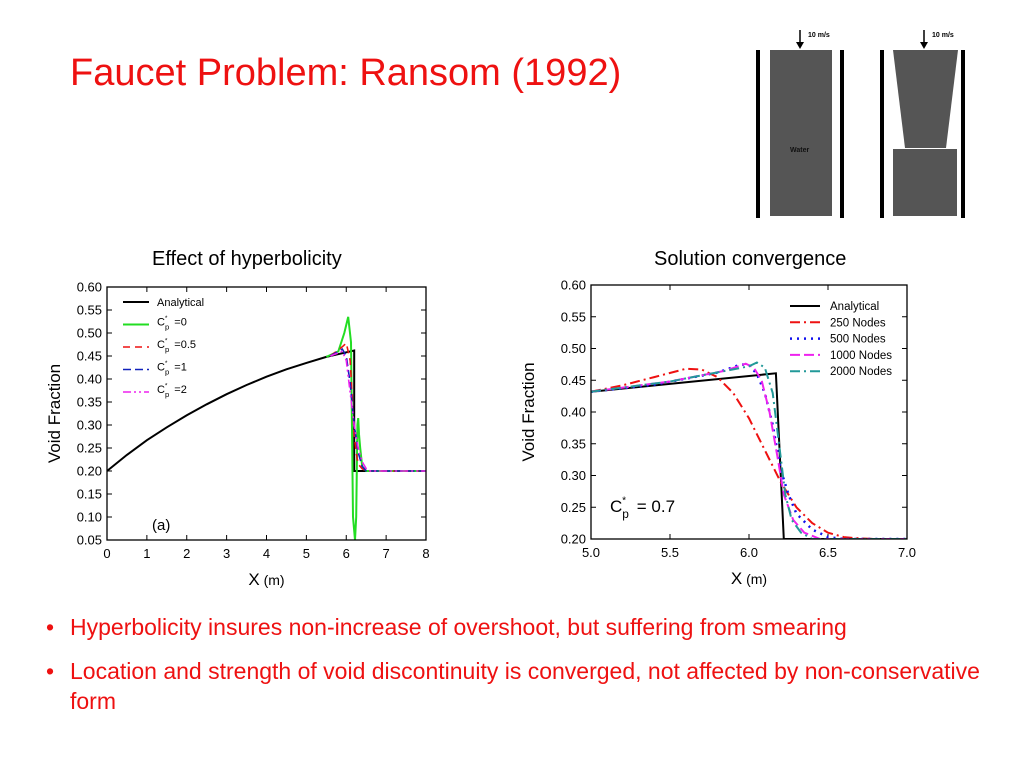  What do you see at coordinates (801, 133) in the screenshot?
I see `water-column-uniform` at bounding box center [801, 133].